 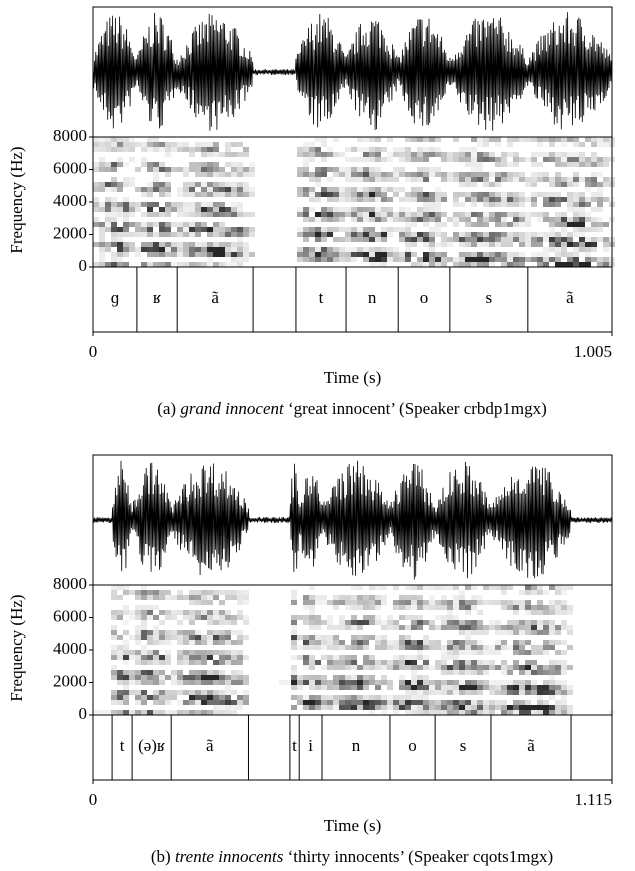 I want to click on y-tick-label: 6000, so click(x=70, y=615).